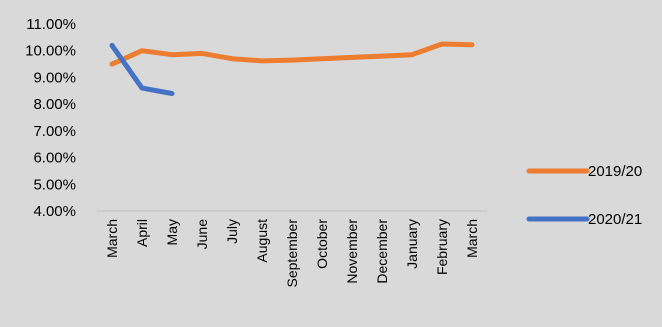 This screenshot has height=327, width=662. Describe the element at coordinates (54, 158) in the screenshot. I see `y-tick-label: 6.00%` at that location.